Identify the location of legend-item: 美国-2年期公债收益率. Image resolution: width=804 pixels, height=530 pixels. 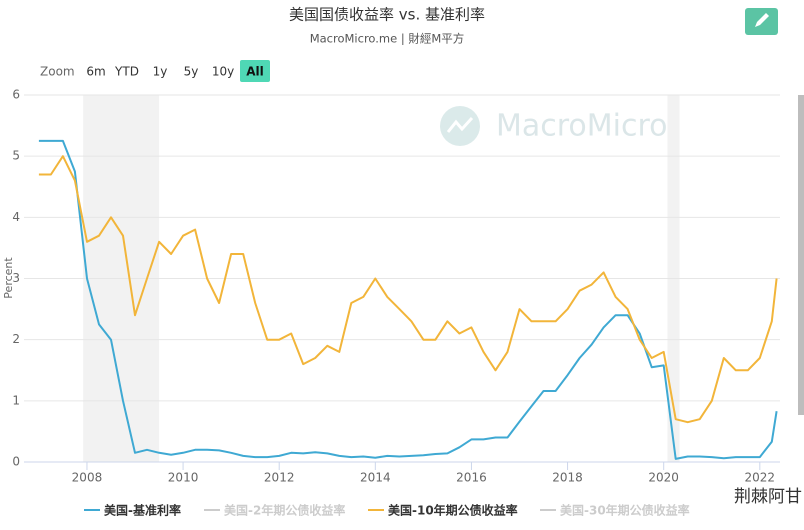
(274, 510).